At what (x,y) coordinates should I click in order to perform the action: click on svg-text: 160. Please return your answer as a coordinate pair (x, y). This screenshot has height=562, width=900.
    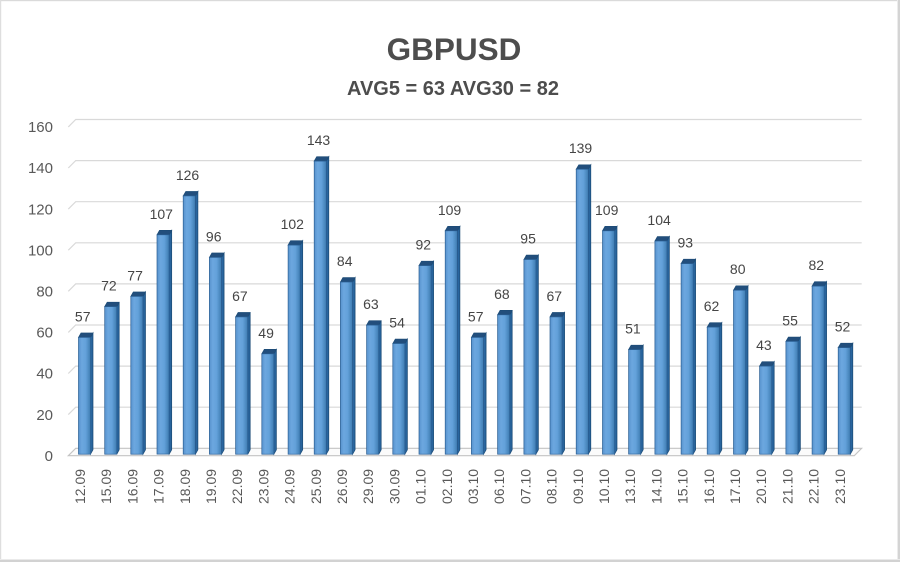
    Looking at the image, I should click on (40, 127).